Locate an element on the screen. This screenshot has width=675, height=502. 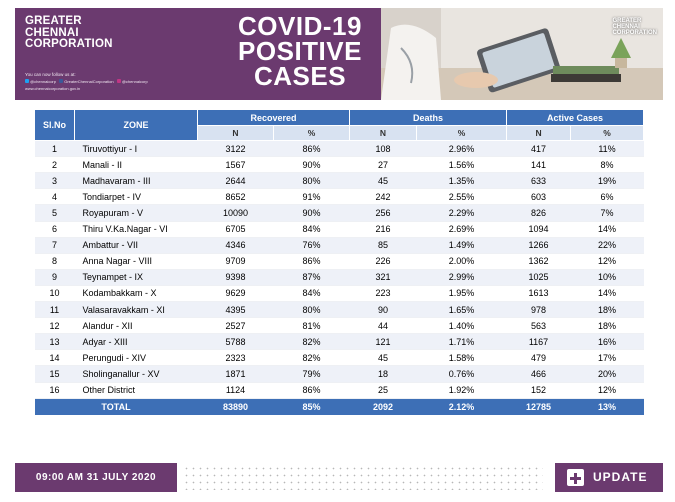
total-cell: 83890 is located at coordinates (235, 406).